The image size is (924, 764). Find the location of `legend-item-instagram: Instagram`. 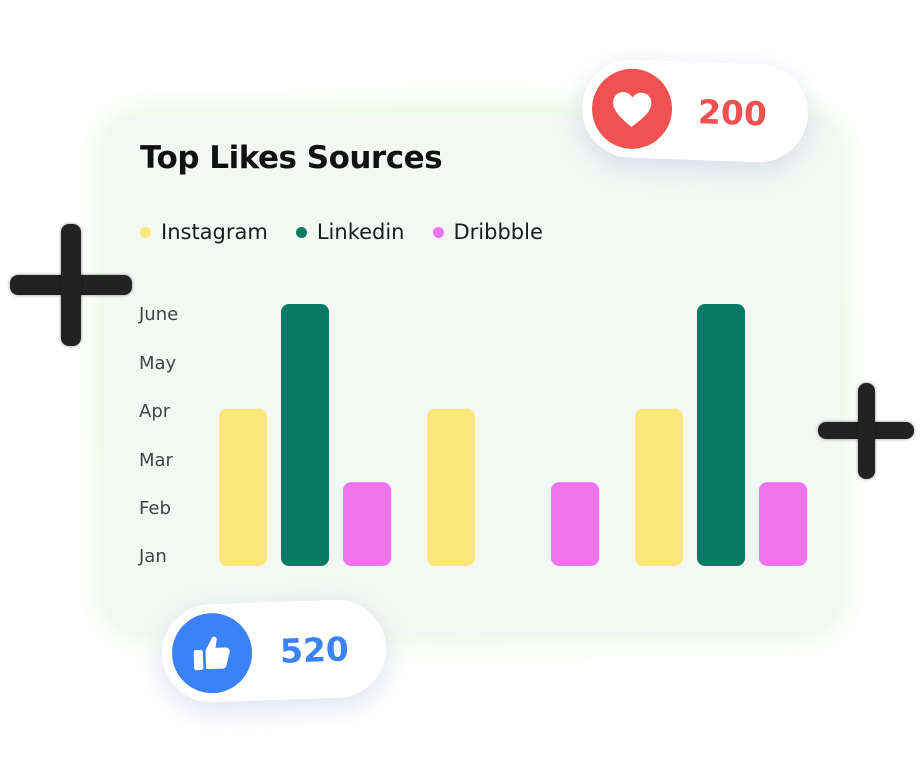

legend-item-instagram: Instagram is located at coordinates (204, 232).